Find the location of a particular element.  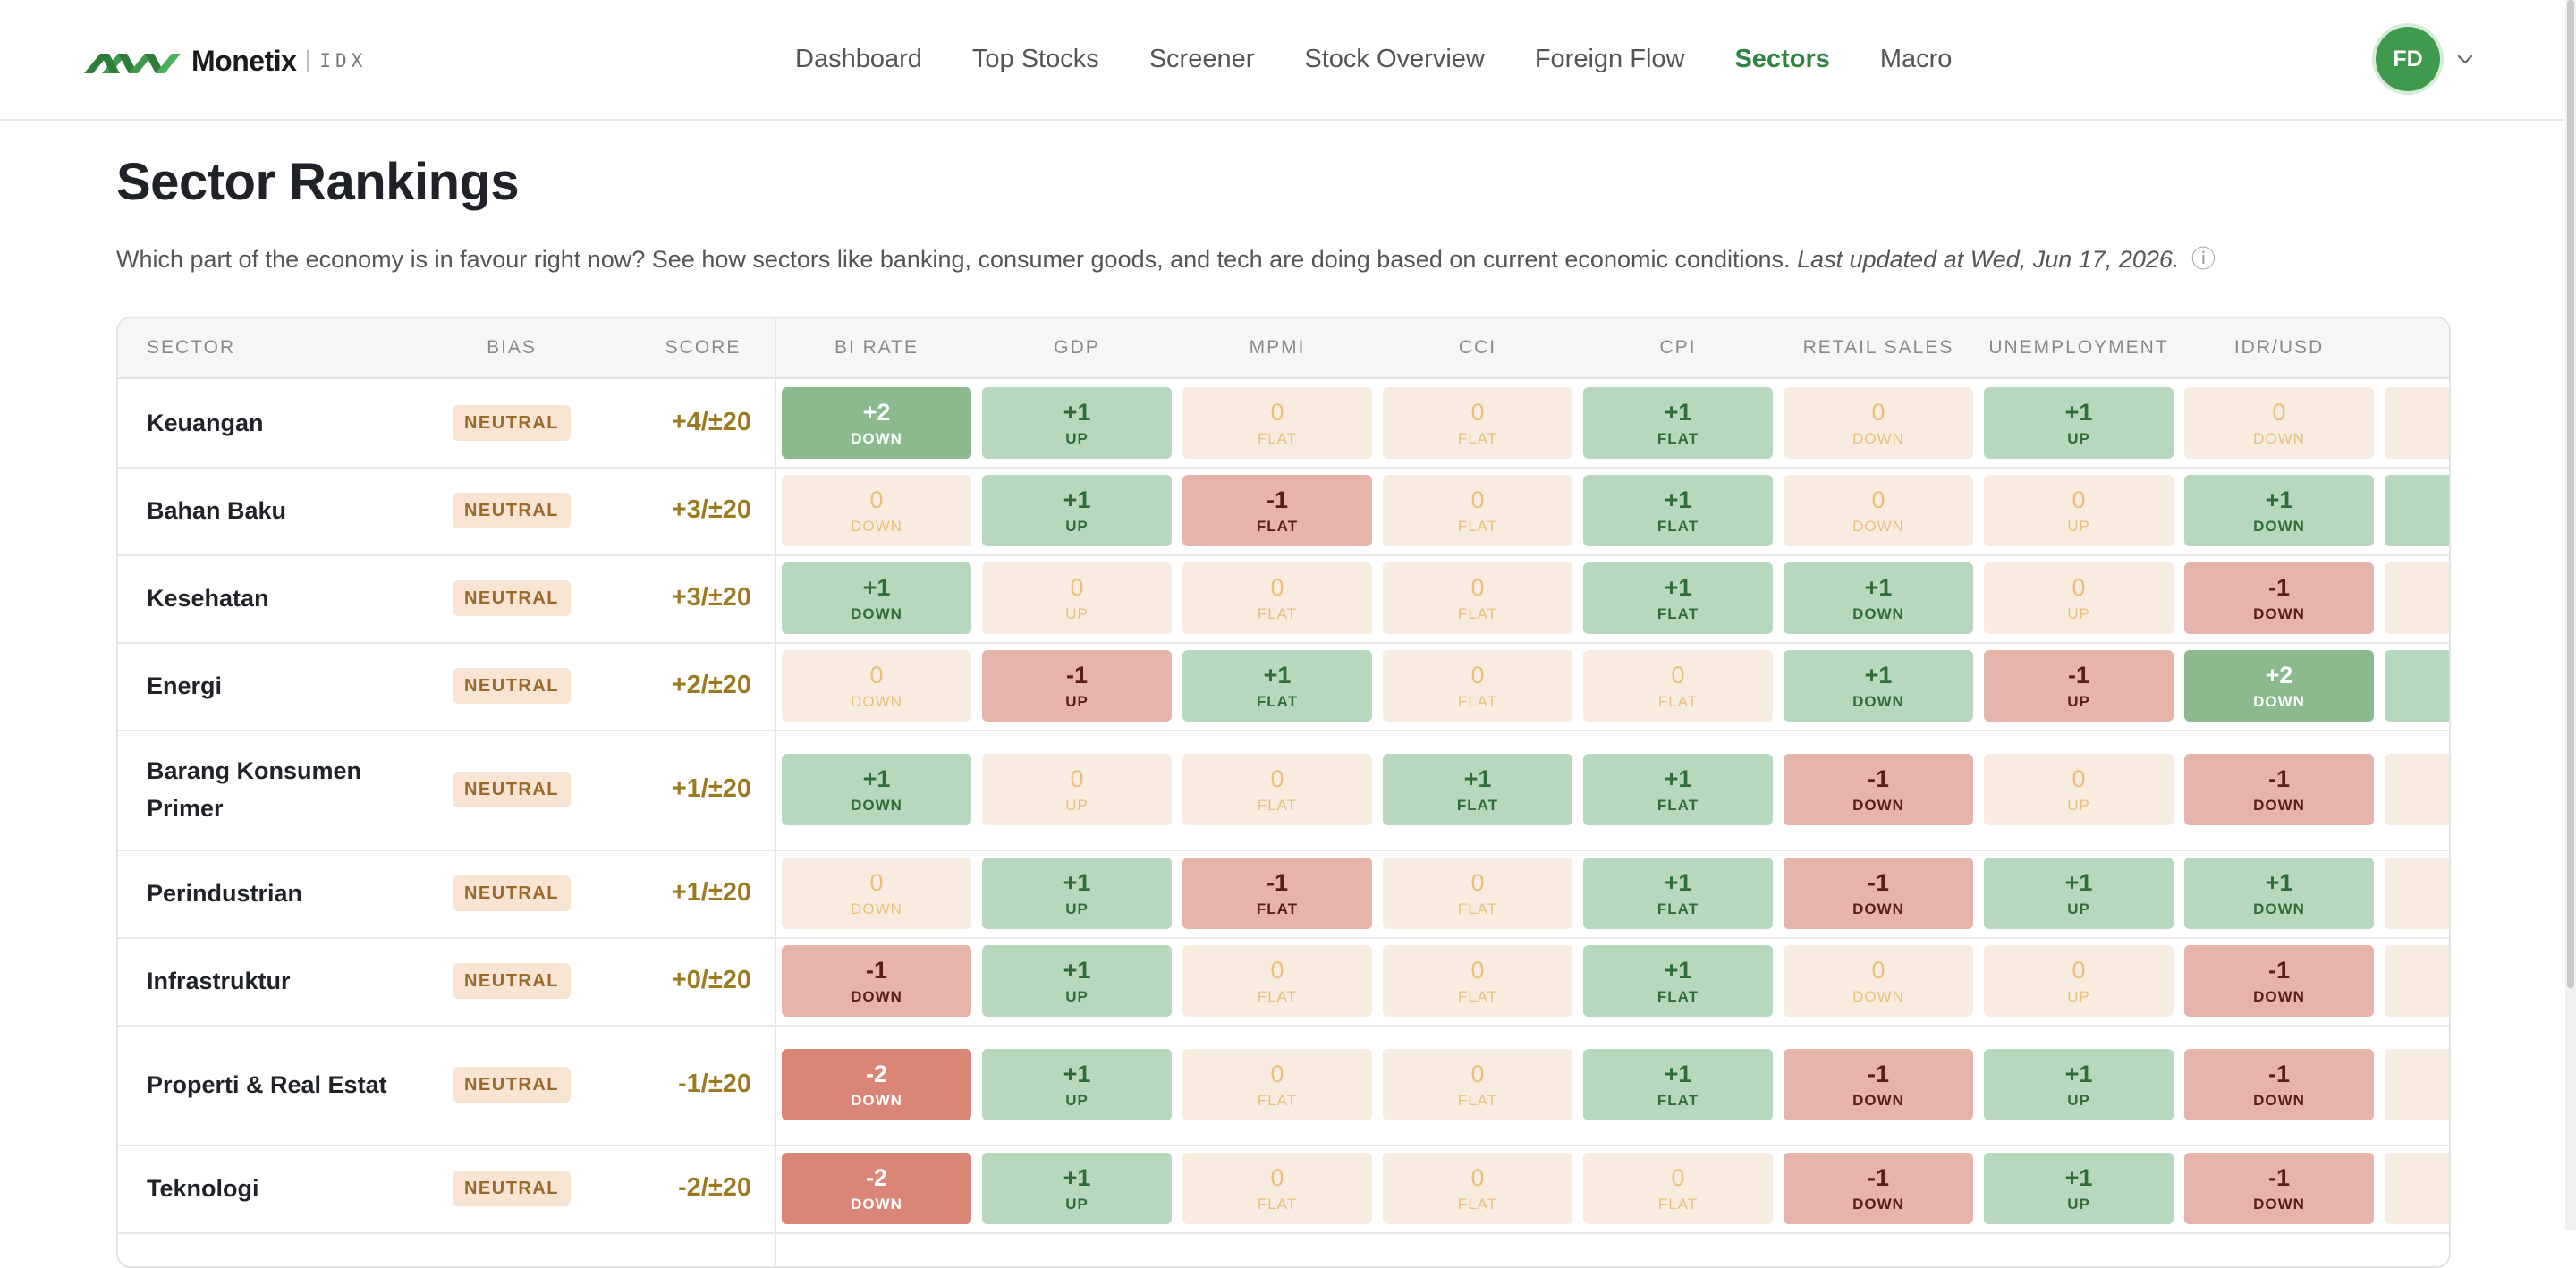

nav-sectors: Sectors is located at coordinates (1782, 59).